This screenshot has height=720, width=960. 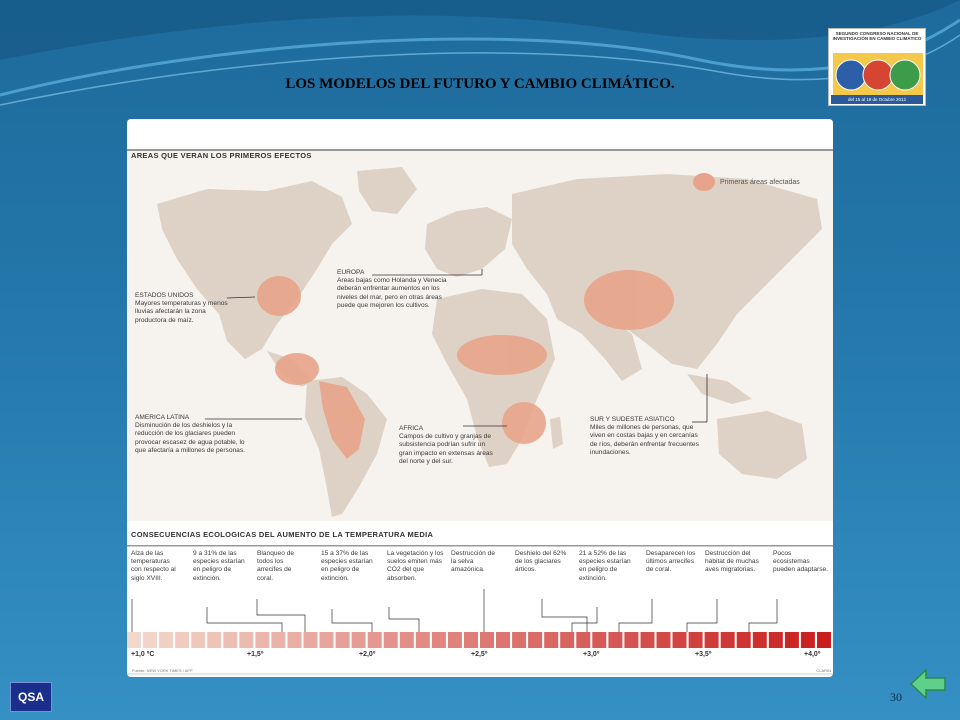 What do you see at coordinates (31, 697) in the screenshot?
I see `qsa-logo: QSA` at bounding box center [31, 697].